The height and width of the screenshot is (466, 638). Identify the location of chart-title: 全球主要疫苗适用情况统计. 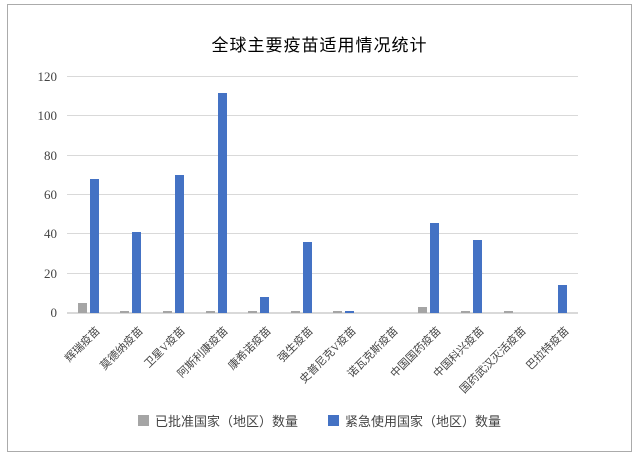
(319, 45).